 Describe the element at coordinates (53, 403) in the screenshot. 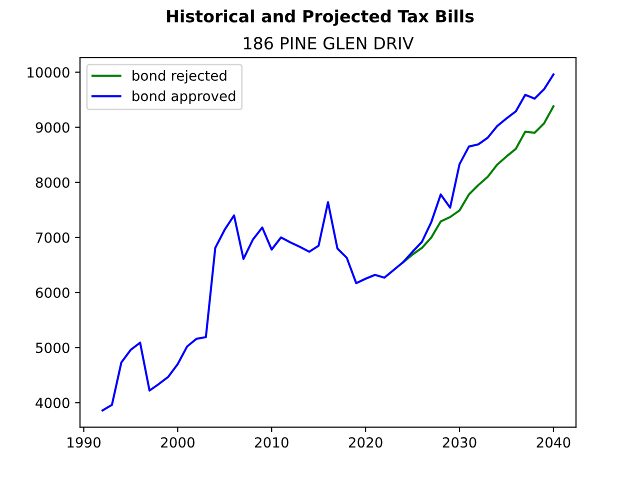

I see `y-tick-label: 4000` at that location.